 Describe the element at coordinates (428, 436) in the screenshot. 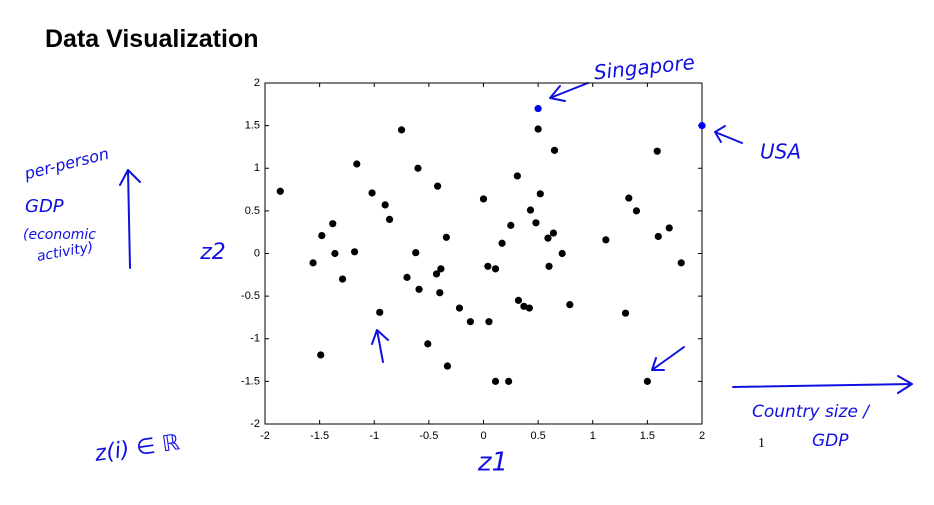

I see `x-tick-label: -0.5` at that location.